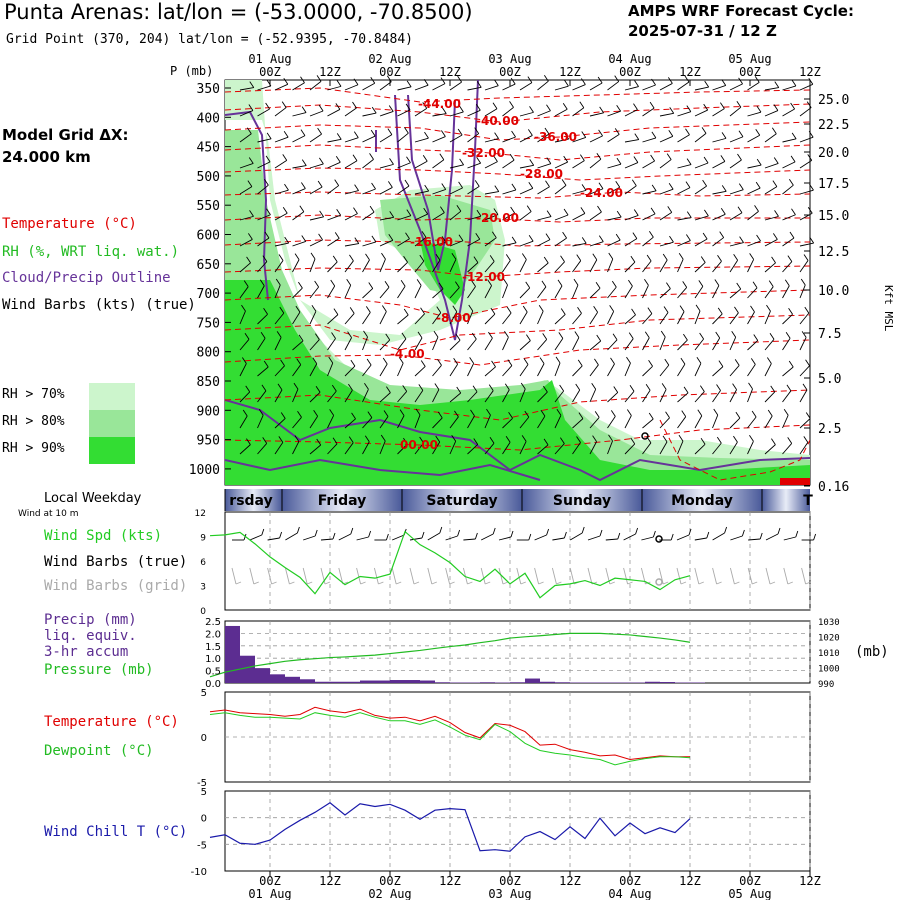 This screenshot has height=900, width=900. Describe the element at coordinates (749, 893) in the screenshot. I see `bottom-date-tick-label: 05 Aug` at that location.